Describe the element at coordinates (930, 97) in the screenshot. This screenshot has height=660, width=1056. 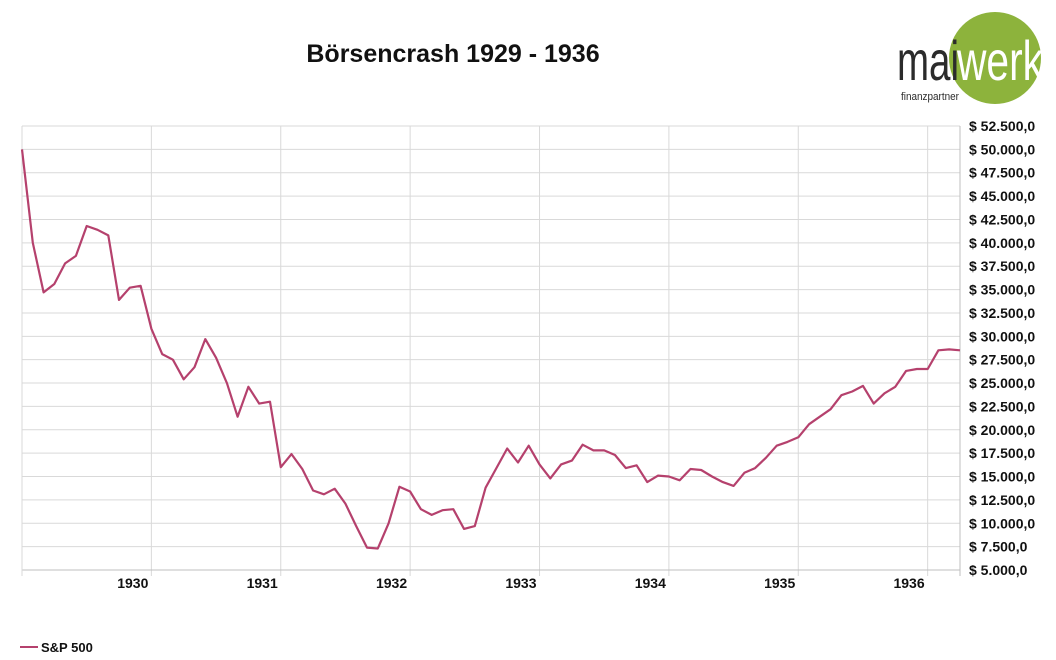
I see `logo-tagline: finanzpartner` at that location.